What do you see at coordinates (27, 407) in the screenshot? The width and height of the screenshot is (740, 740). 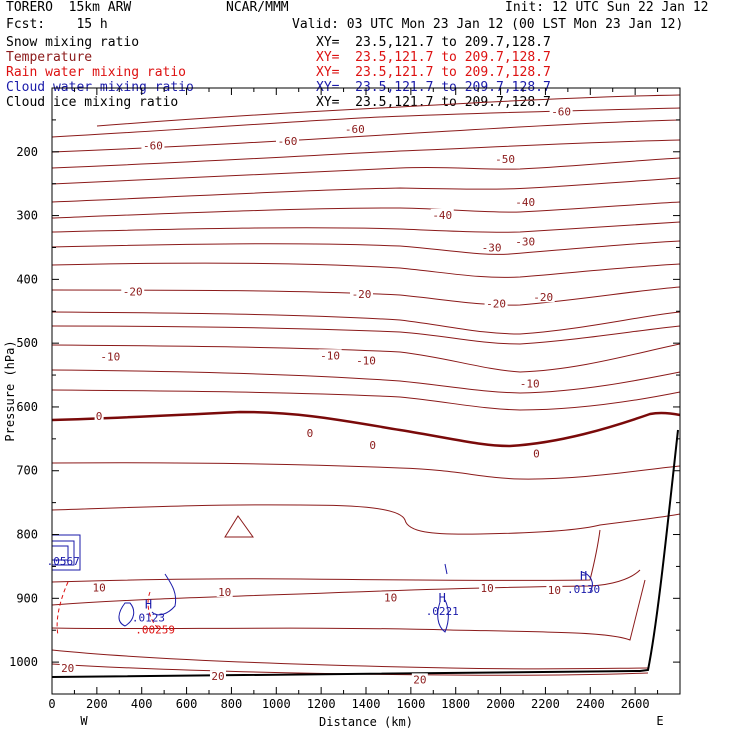 I see `y-tick-label: 600` at bounding box center [27, 407].